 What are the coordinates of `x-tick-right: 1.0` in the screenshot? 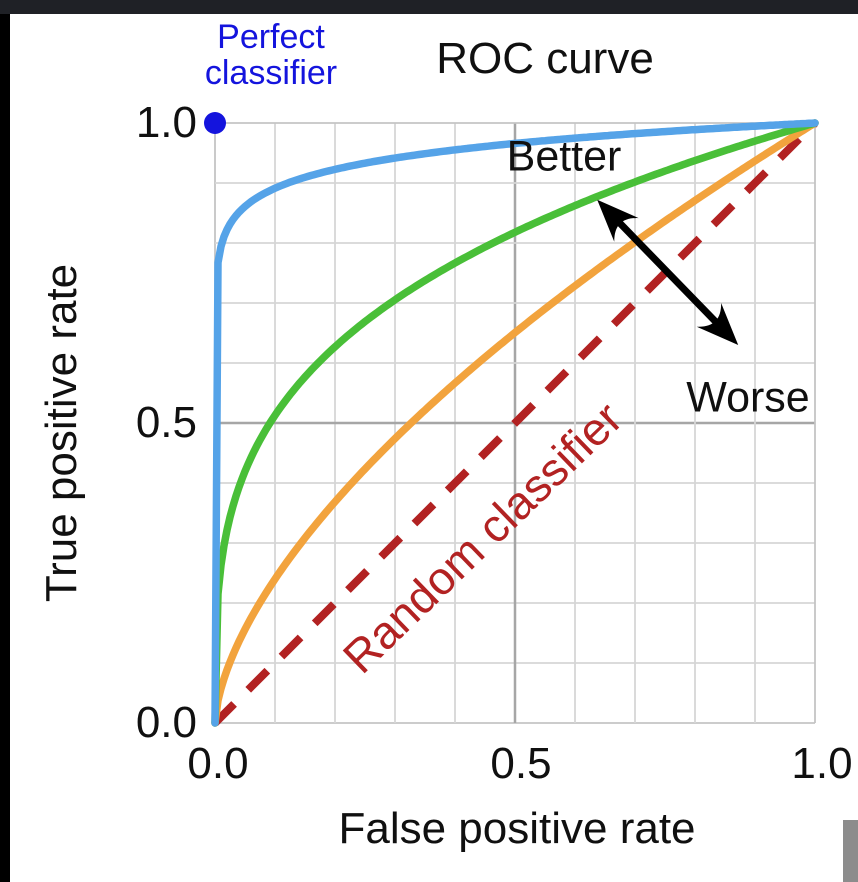 It's located at (822, 763).